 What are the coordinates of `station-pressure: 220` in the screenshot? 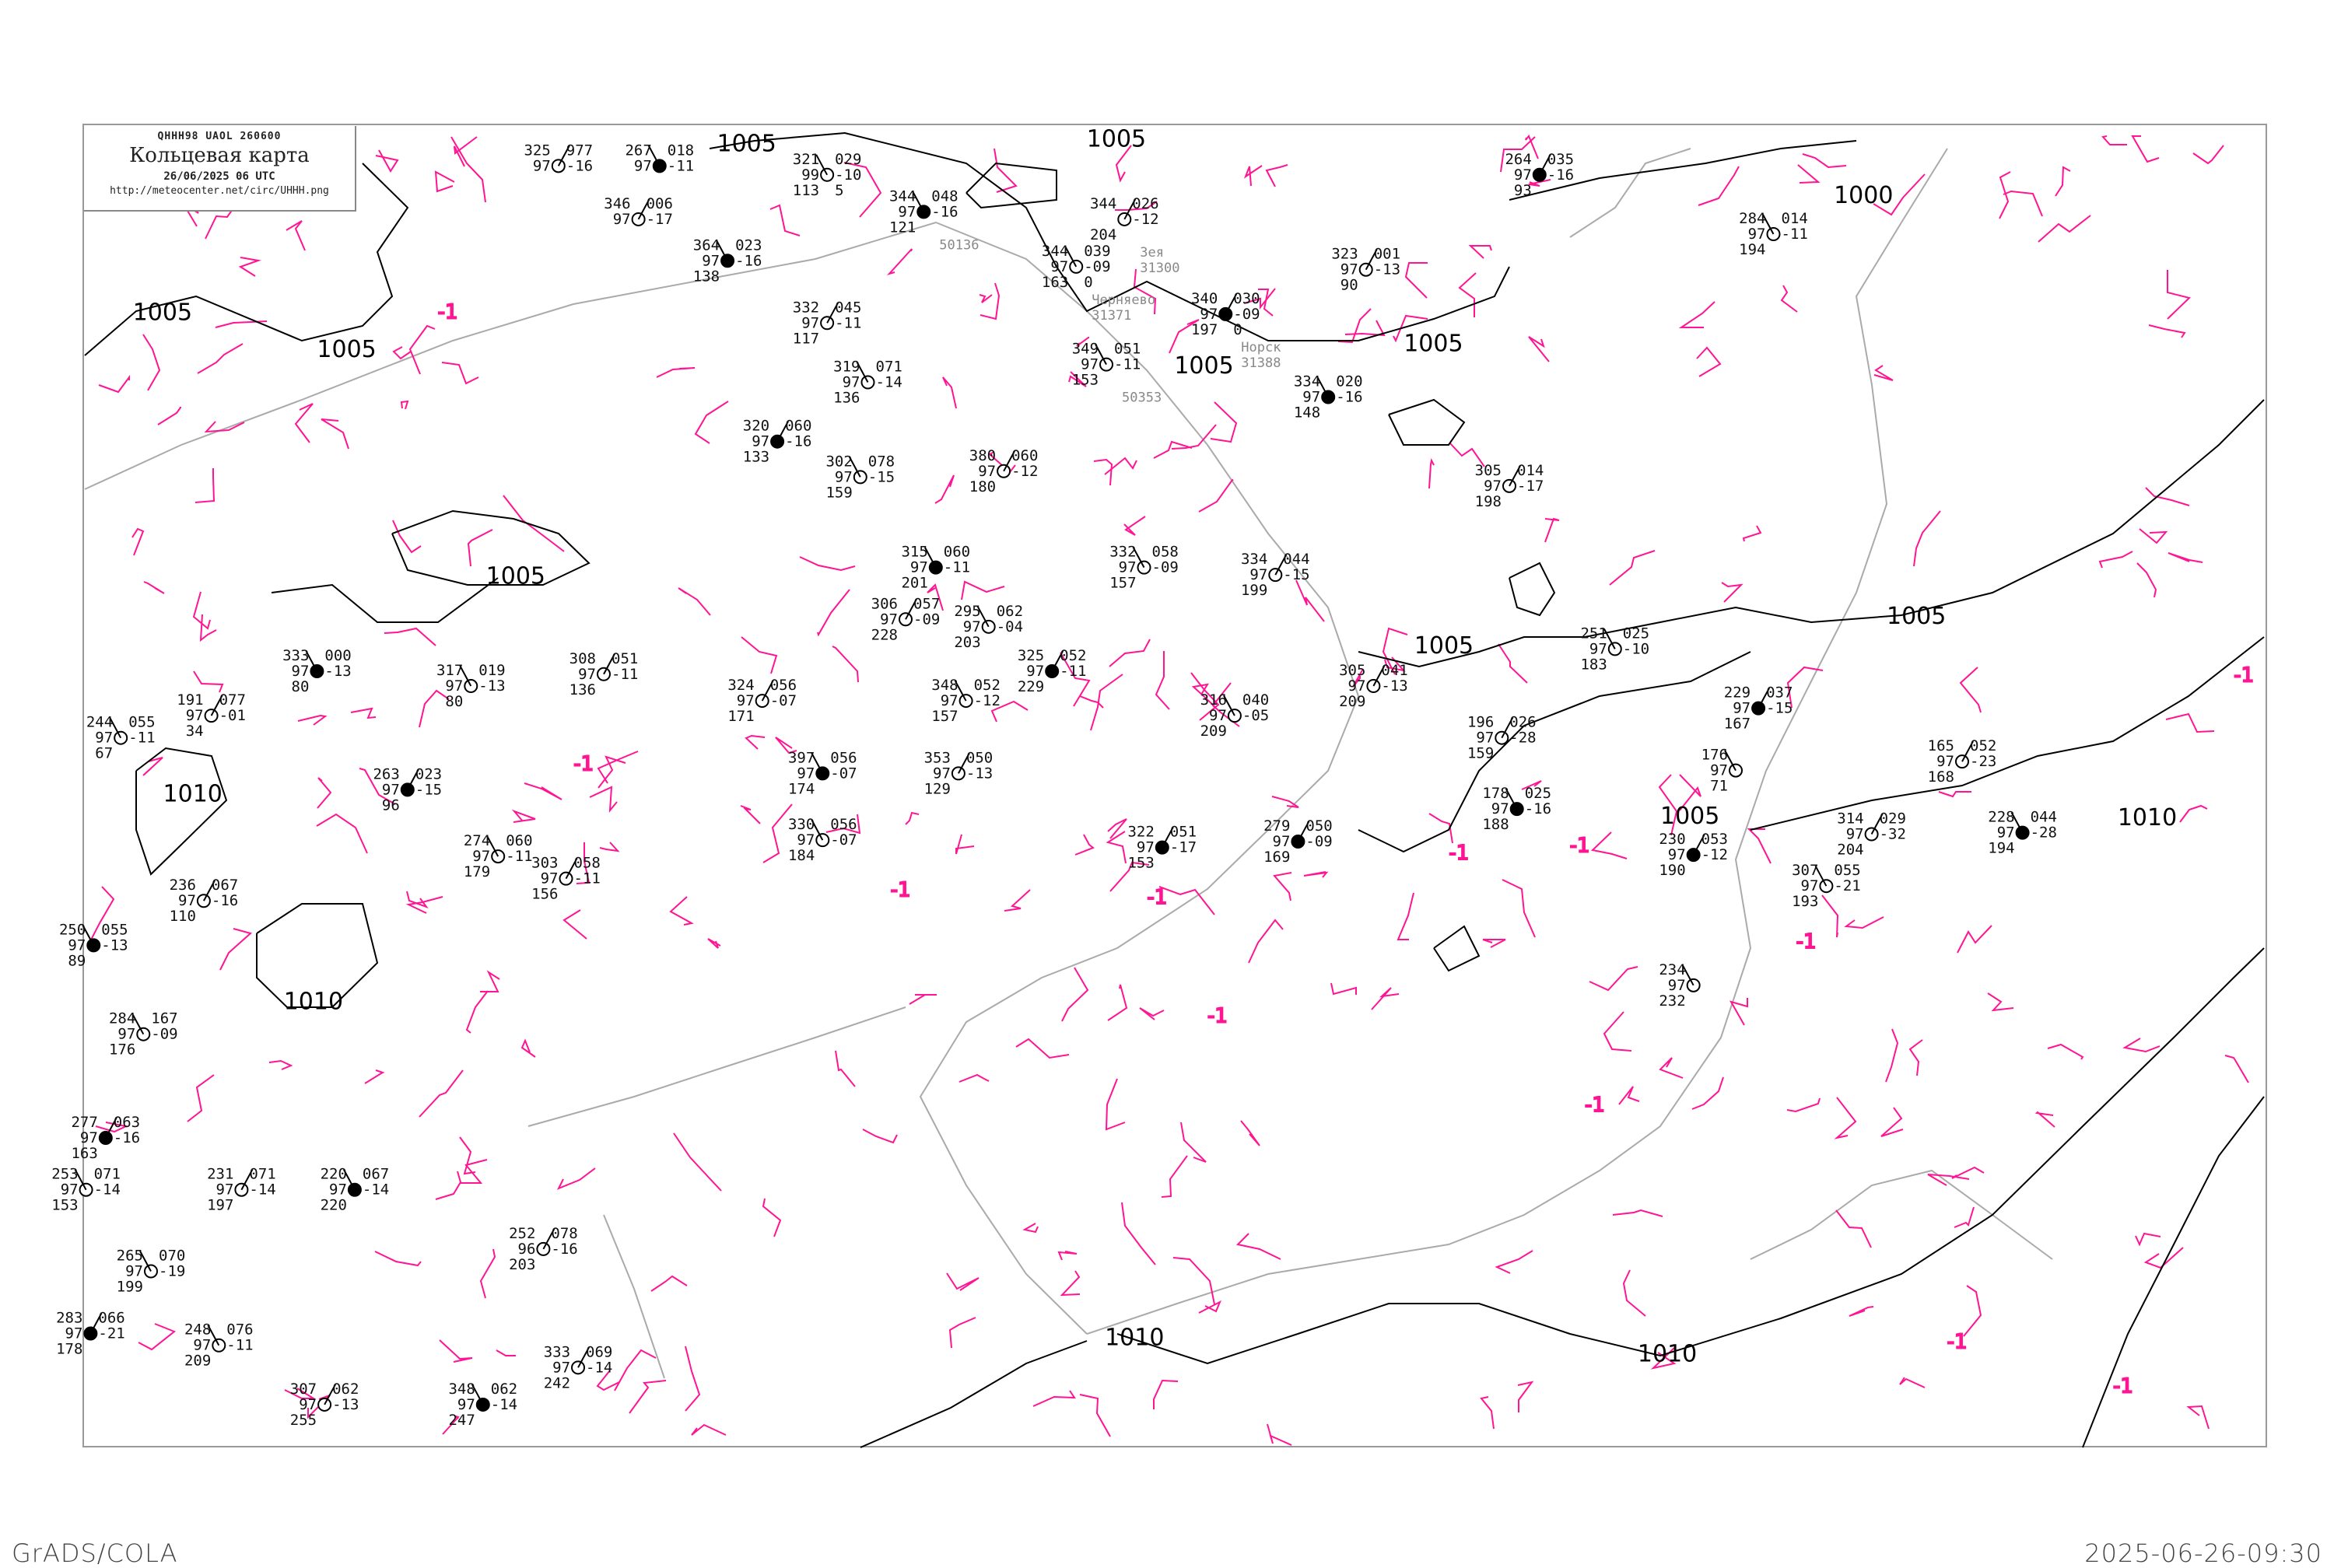 It's located at (334, 1174).